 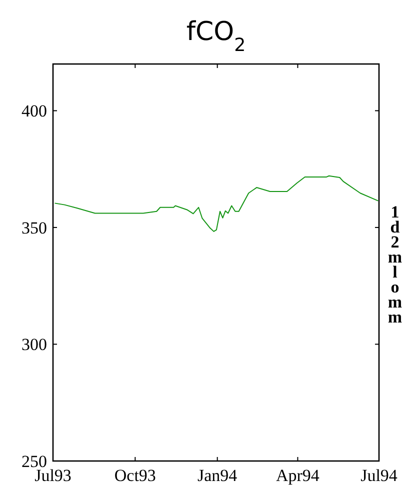 What do you see at coordinates (216, 203) in the screenshot?
I see `line-series` at bounding box center [216, 203].